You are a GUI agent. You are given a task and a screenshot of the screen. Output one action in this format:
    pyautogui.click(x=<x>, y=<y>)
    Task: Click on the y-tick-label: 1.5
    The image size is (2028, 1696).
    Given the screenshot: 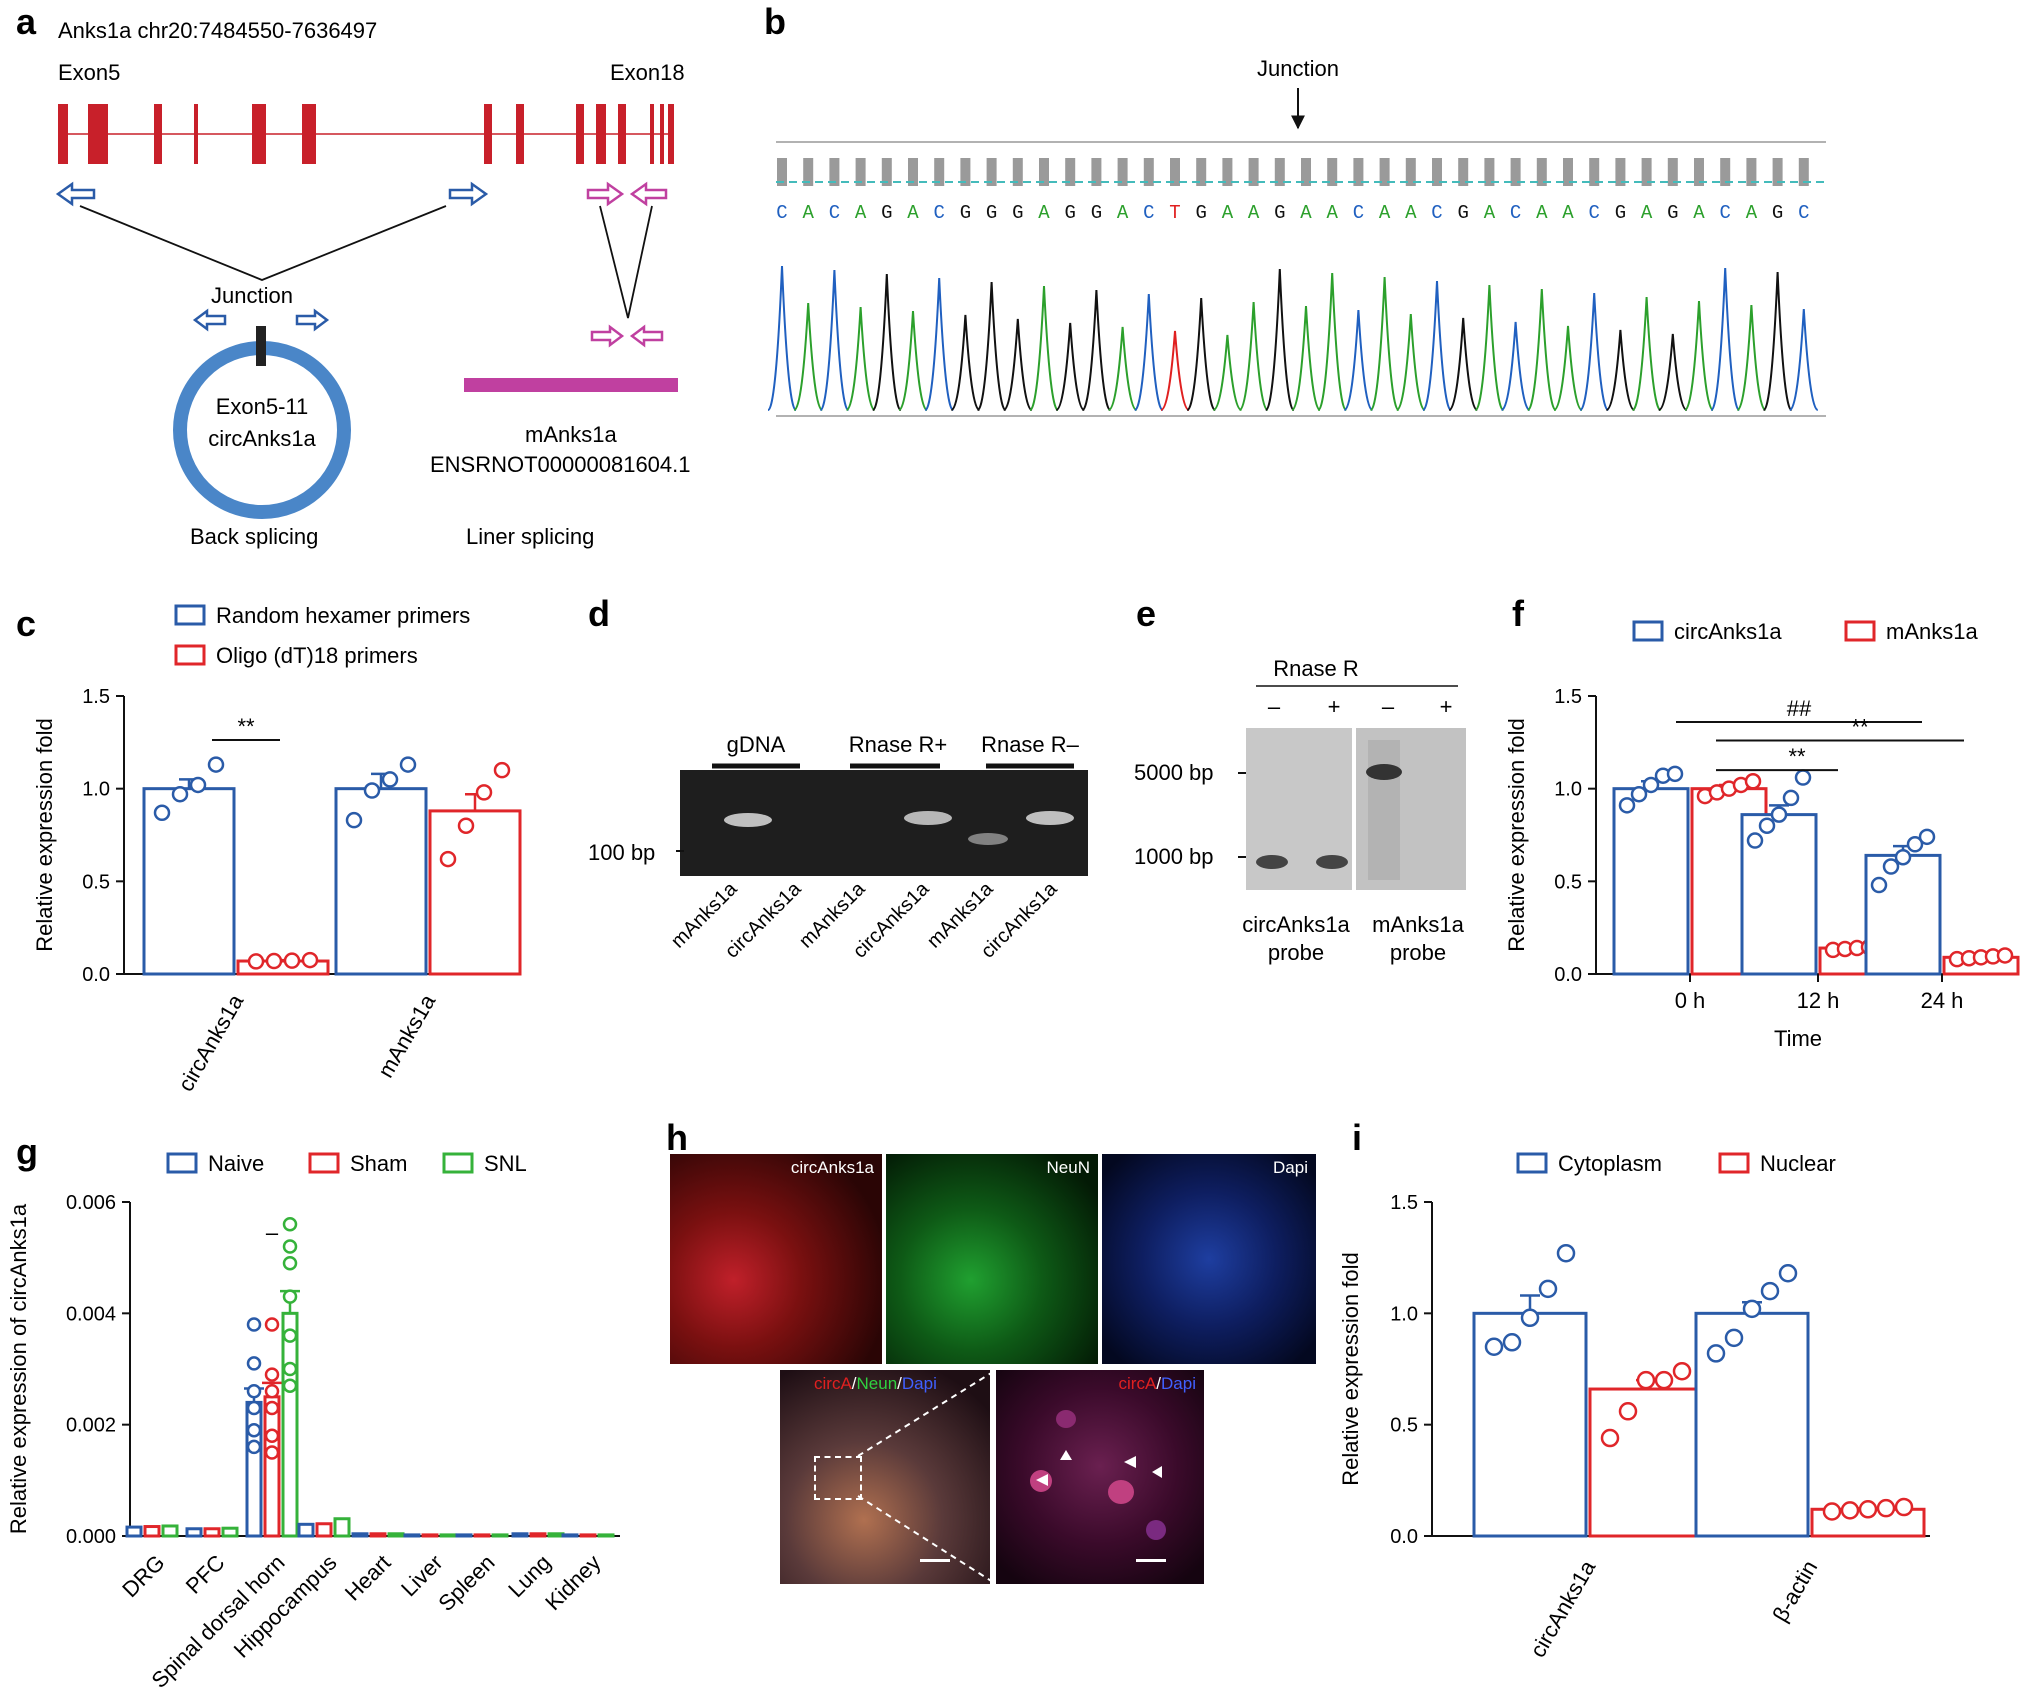 What is the action you would take?
    pyautogui.click(x=96, y=697)
    